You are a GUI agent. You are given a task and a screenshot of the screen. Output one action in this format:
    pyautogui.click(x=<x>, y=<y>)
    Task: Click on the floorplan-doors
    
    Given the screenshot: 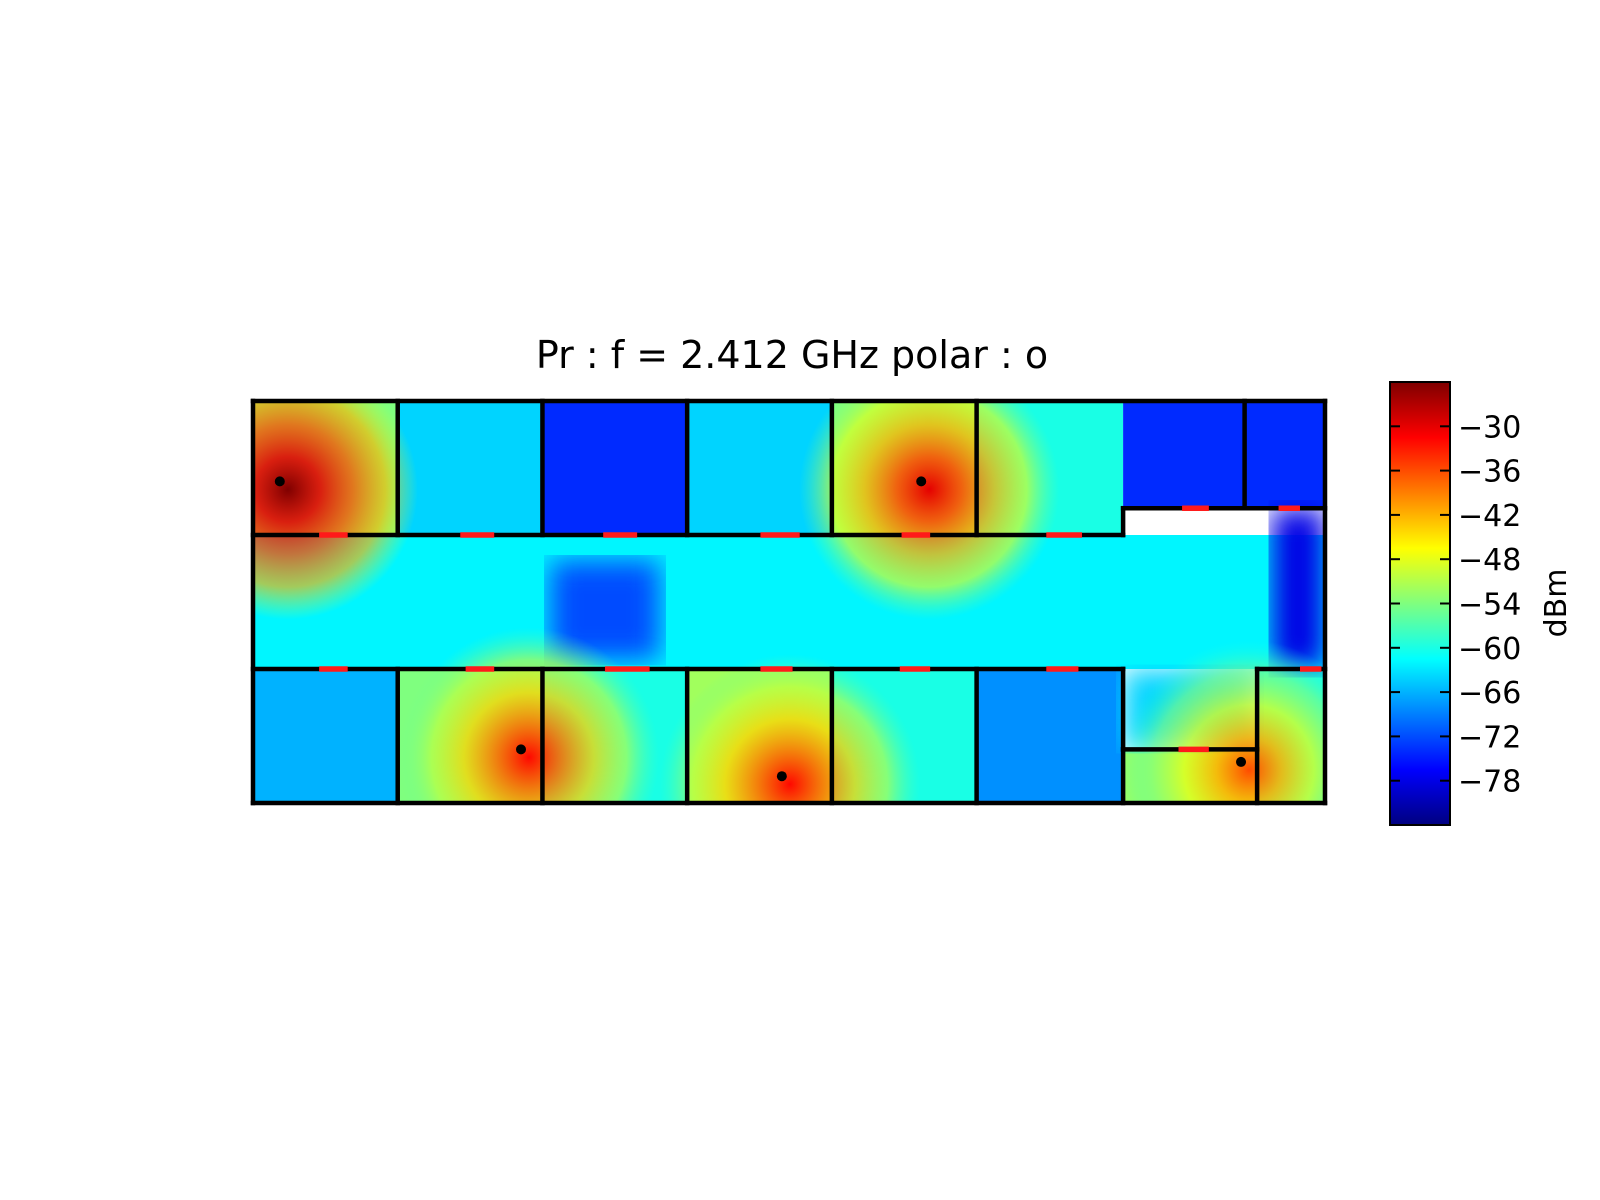 What is the action you would take?
    pyautogui.click(x=820, y=629)
    